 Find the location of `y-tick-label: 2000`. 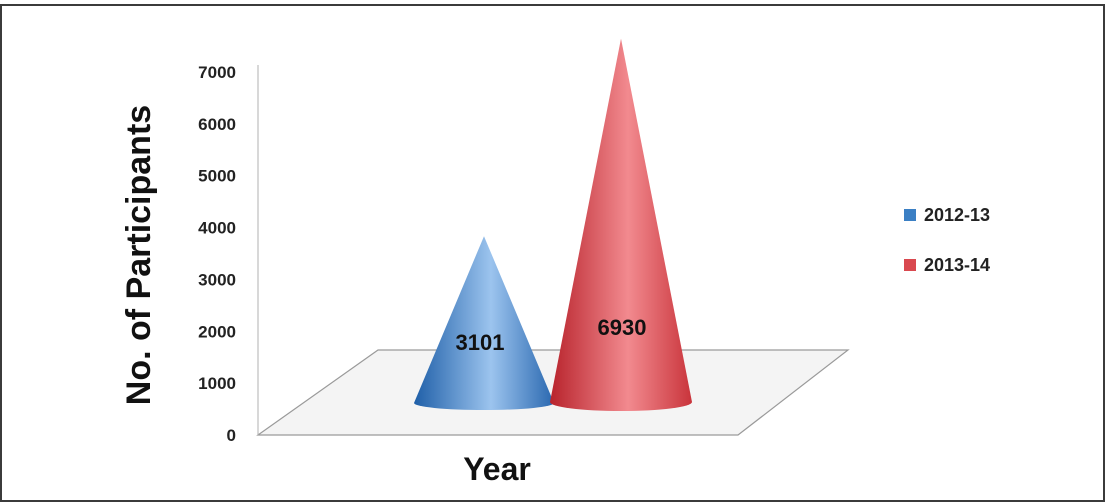

y-tick-label: 2000 is located at coordinates (217, 331).